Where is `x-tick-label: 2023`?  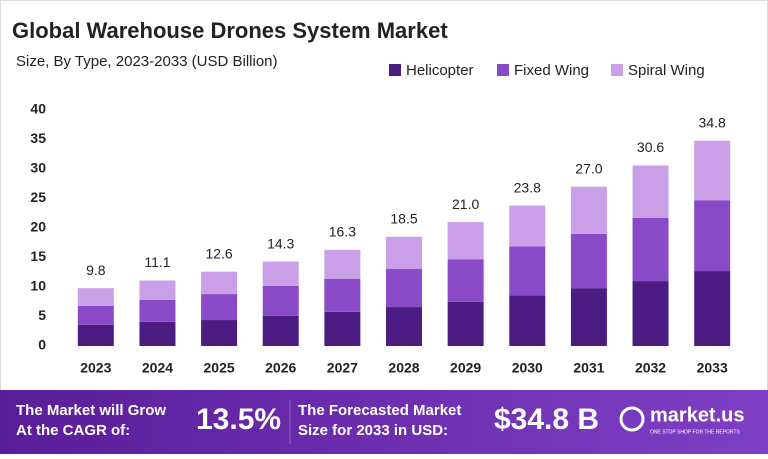 x-tick-label: 2023 is located at coordinates (95, 368).